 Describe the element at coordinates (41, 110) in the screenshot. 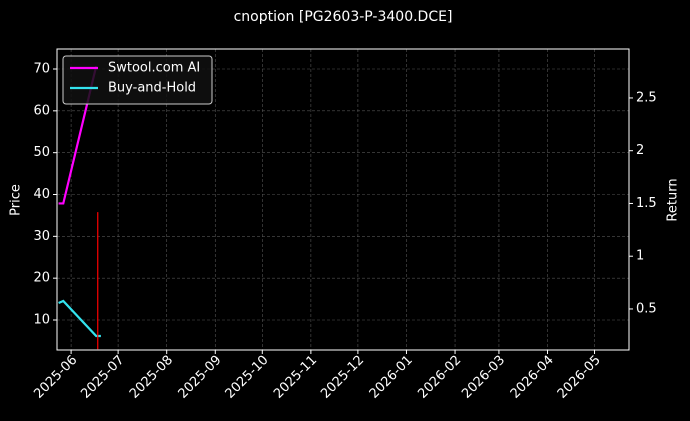

I see `y-tick-label: 60` at that location.